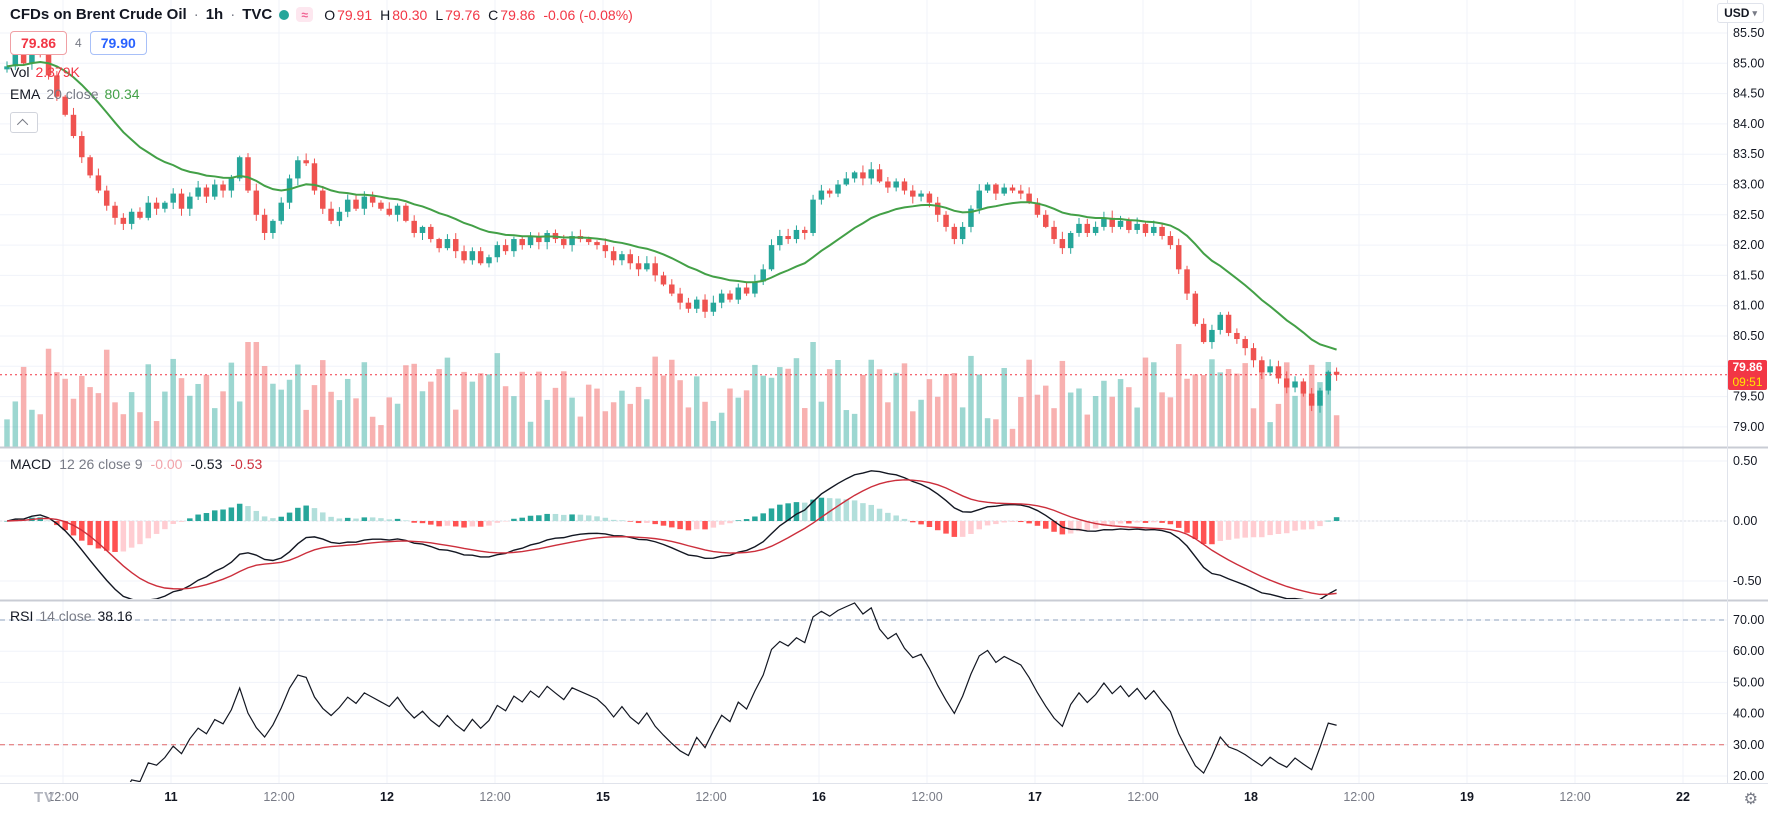  I want to click on spread-value: 4, so click(78, 43).